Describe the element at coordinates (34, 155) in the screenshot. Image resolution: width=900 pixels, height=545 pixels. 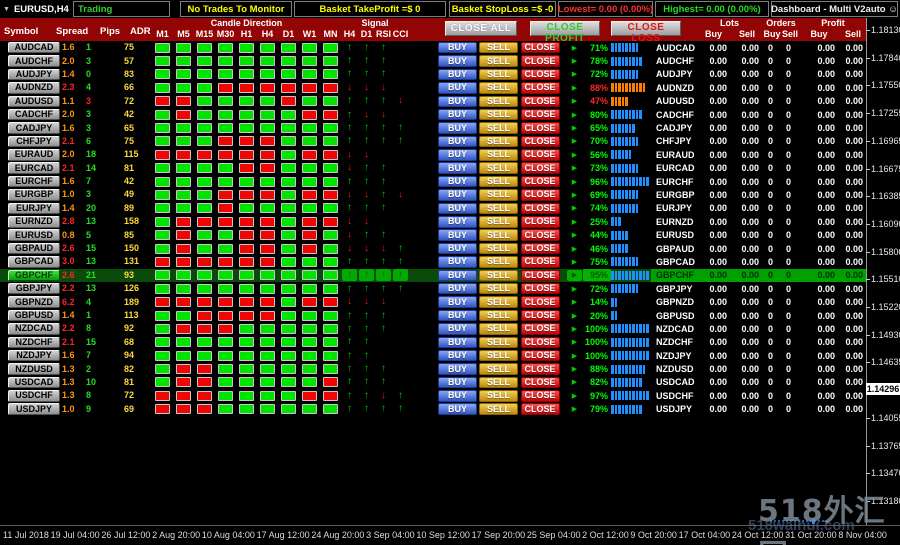
I see `symbol-button: EURAUD` at that location.